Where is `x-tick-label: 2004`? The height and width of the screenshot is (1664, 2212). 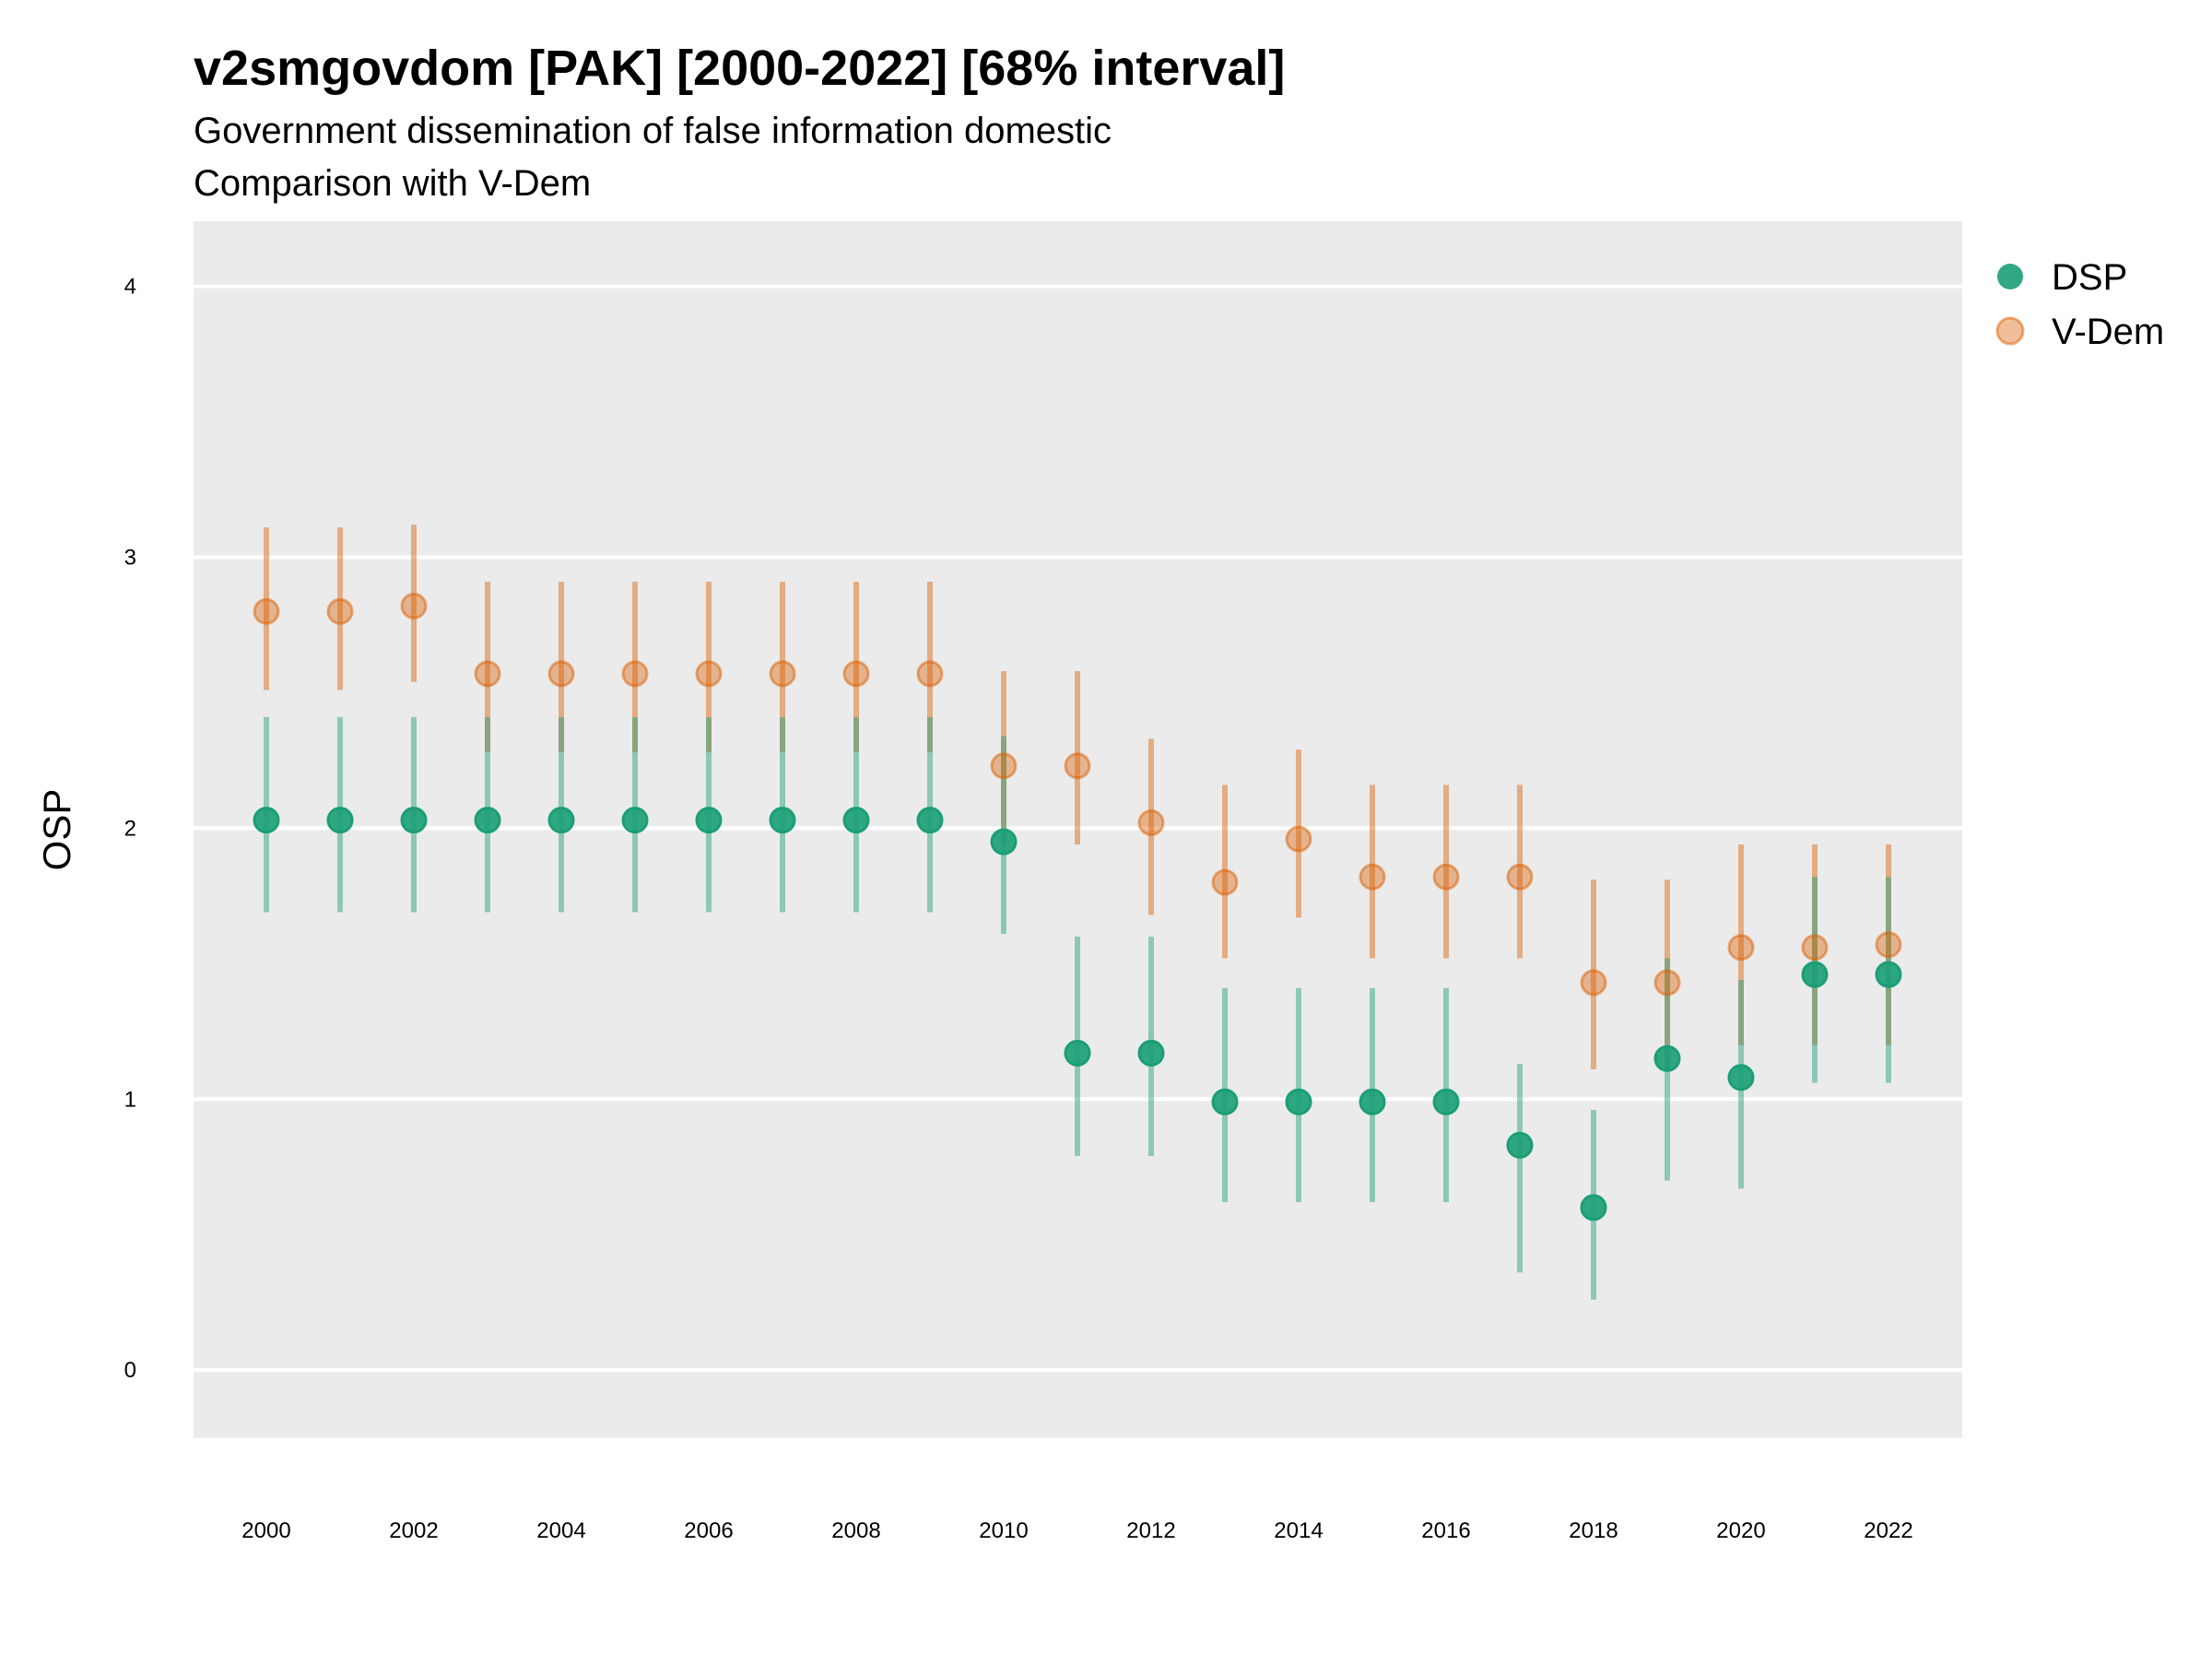
x-tick-label: 2004 is located at coordinates (560, 1530).